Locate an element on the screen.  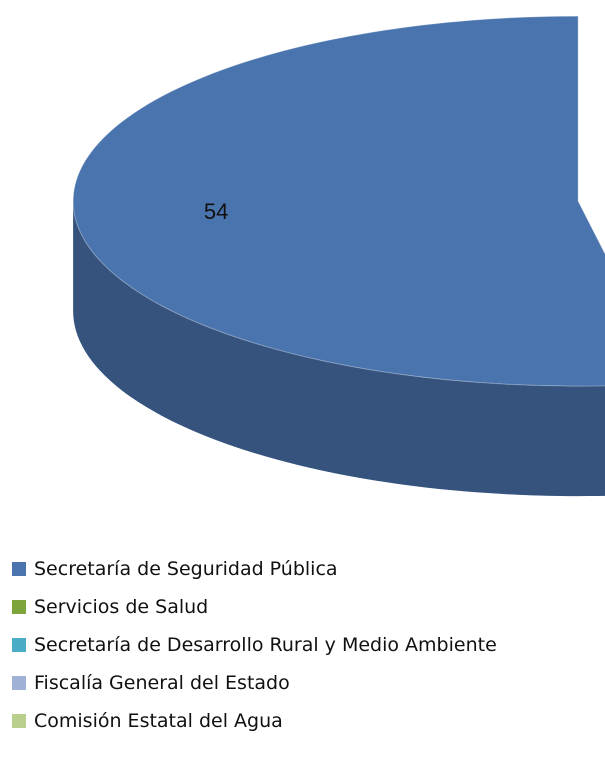
legend-item: Fiscalía General del Estado is located at coordinates (254, 683).